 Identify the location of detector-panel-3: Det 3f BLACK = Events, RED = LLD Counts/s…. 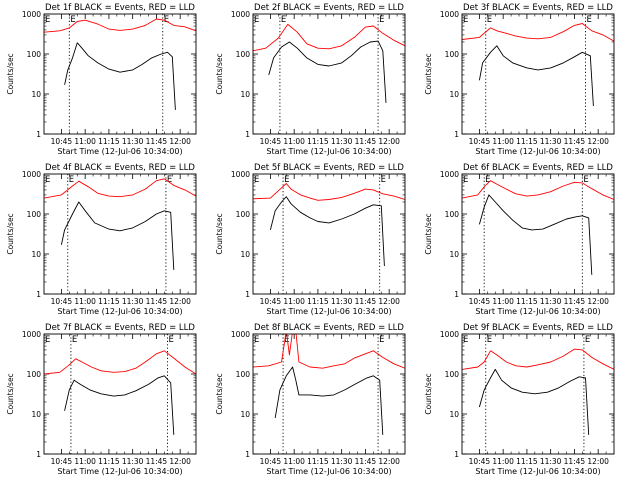
(519, 79).